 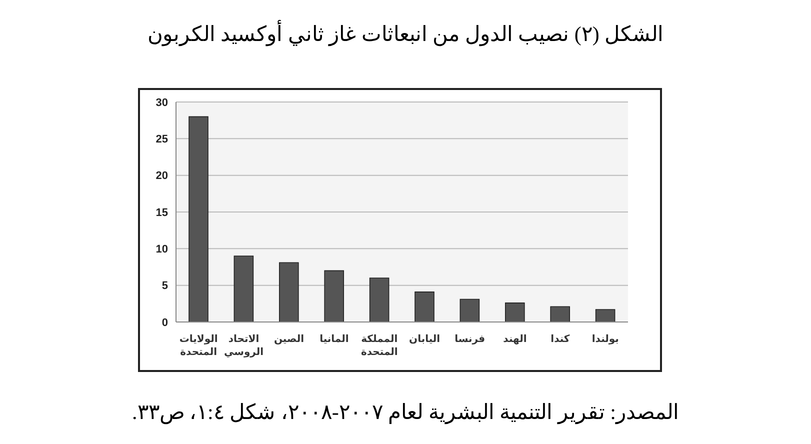 What do you see at coordinates (165, 286) in the screenshot?
I see `y-tick-label: 5` at bounding box center [165, 286].